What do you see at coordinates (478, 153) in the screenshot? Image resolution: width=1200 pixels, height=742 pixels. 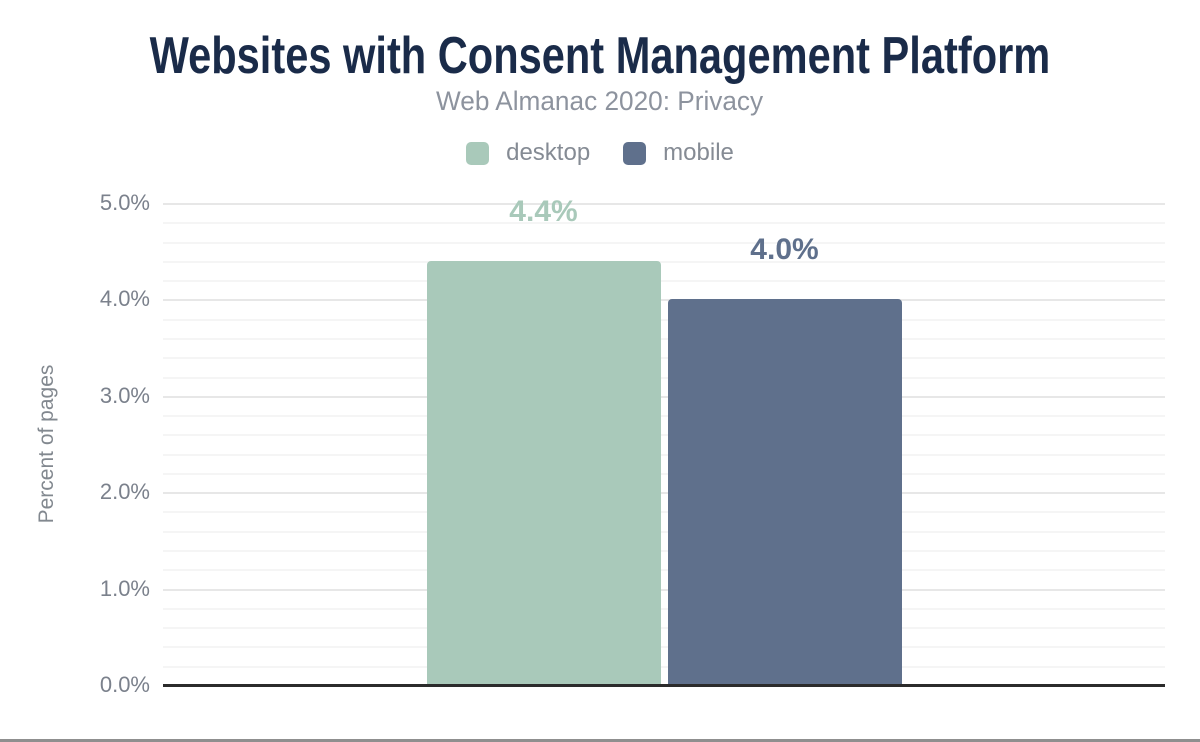 I see `desktop-swatch-icon` at bounding box center [478, 153].